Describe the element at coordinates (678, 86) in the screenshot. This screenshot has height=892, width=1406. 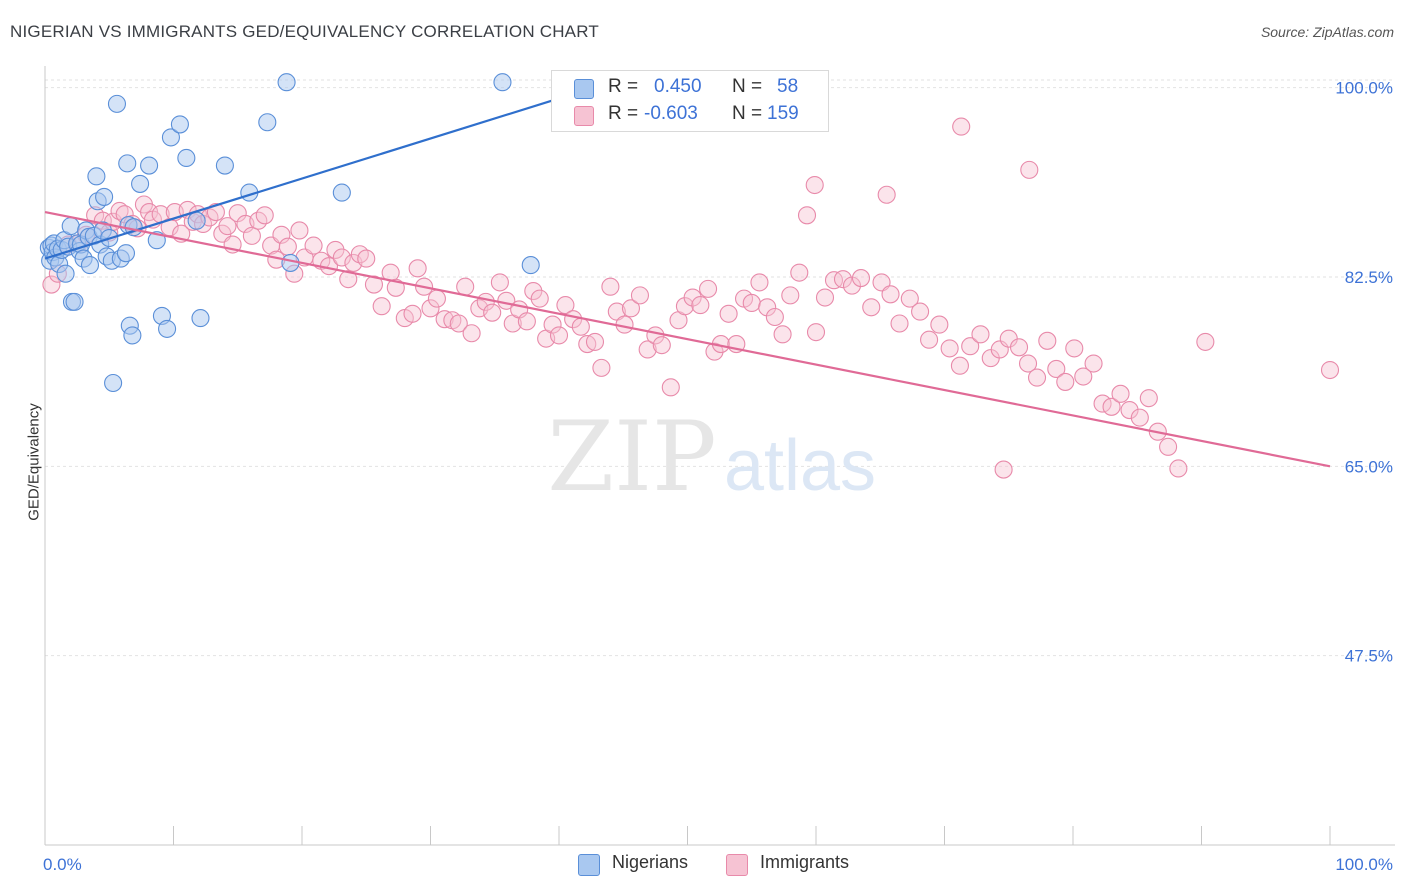
I see `legend-r-value: 0.450` at that location.